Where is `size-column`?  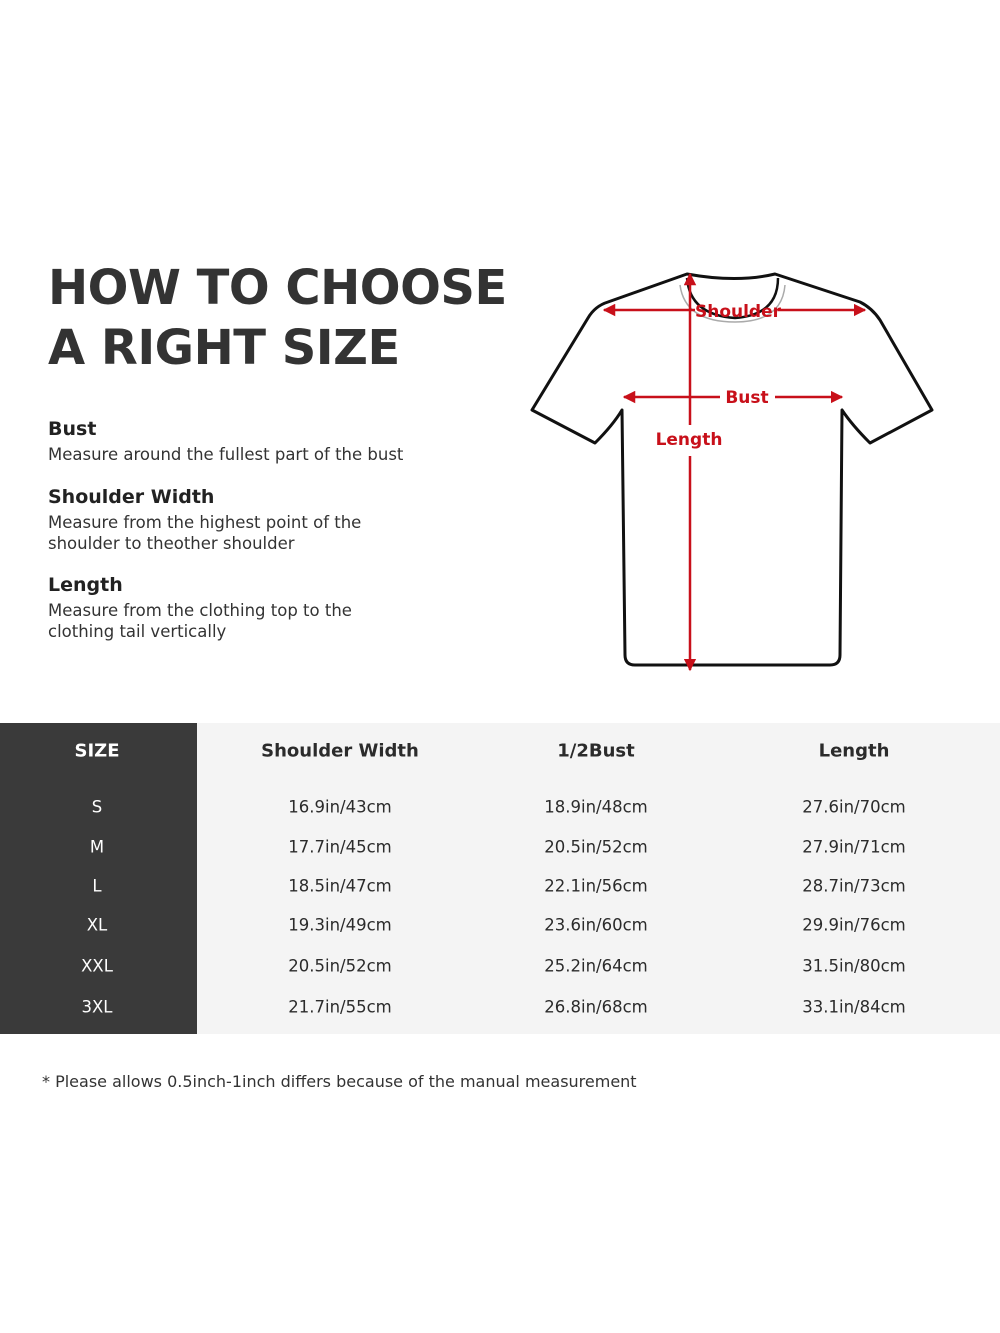
size-column is located at coordinates (98, 878).